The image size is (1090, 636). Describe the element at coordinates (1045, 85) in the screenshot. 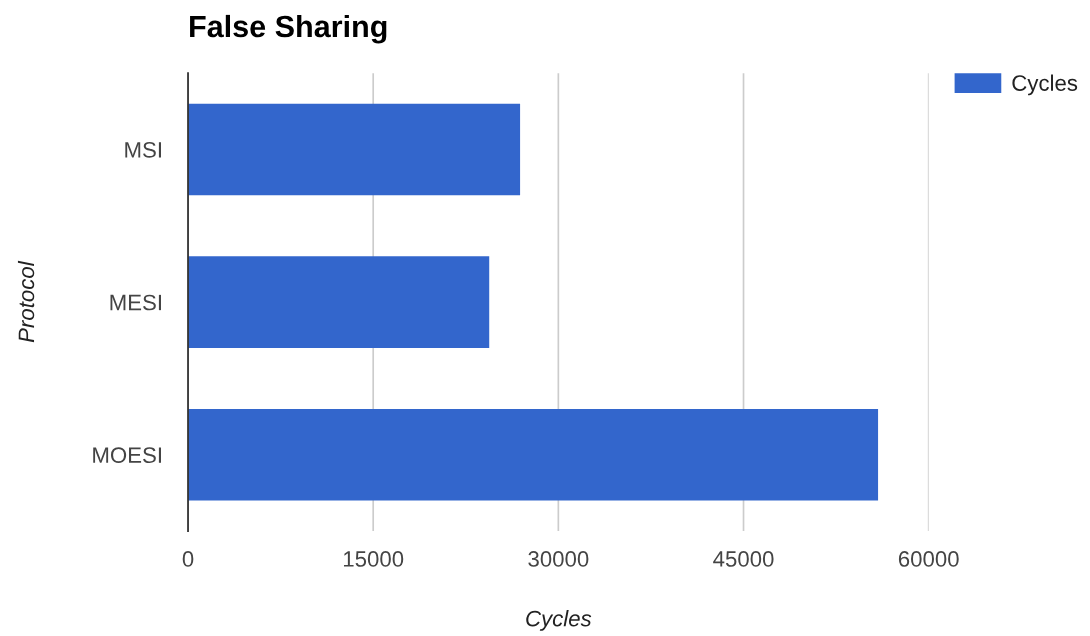

I see `legend-label: Cycles` at that location.